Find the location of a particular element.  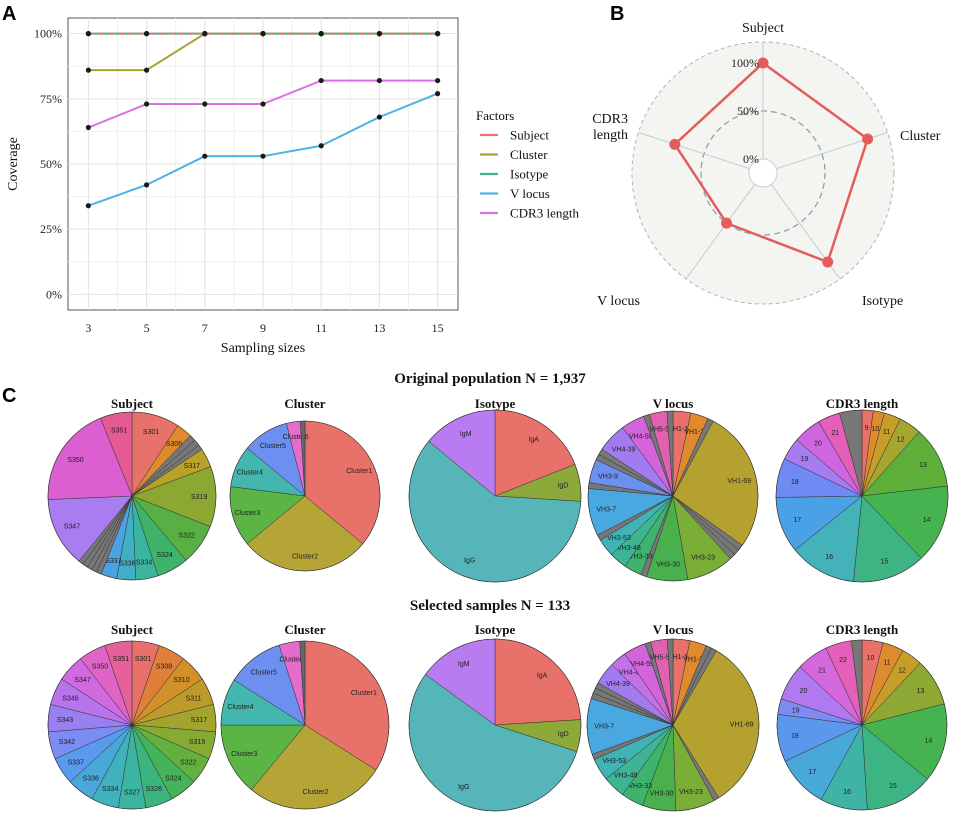

pie-title: V locus is located at coordinates (673, 629).